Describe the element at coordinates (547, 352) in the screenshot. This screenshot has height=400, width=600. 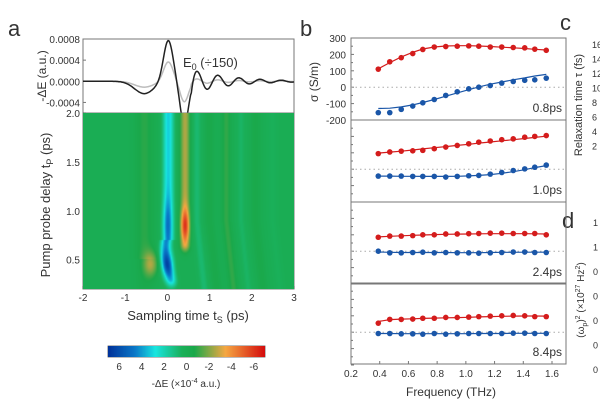
I see `subpanel-delay-label: 8.4ps` at that location.